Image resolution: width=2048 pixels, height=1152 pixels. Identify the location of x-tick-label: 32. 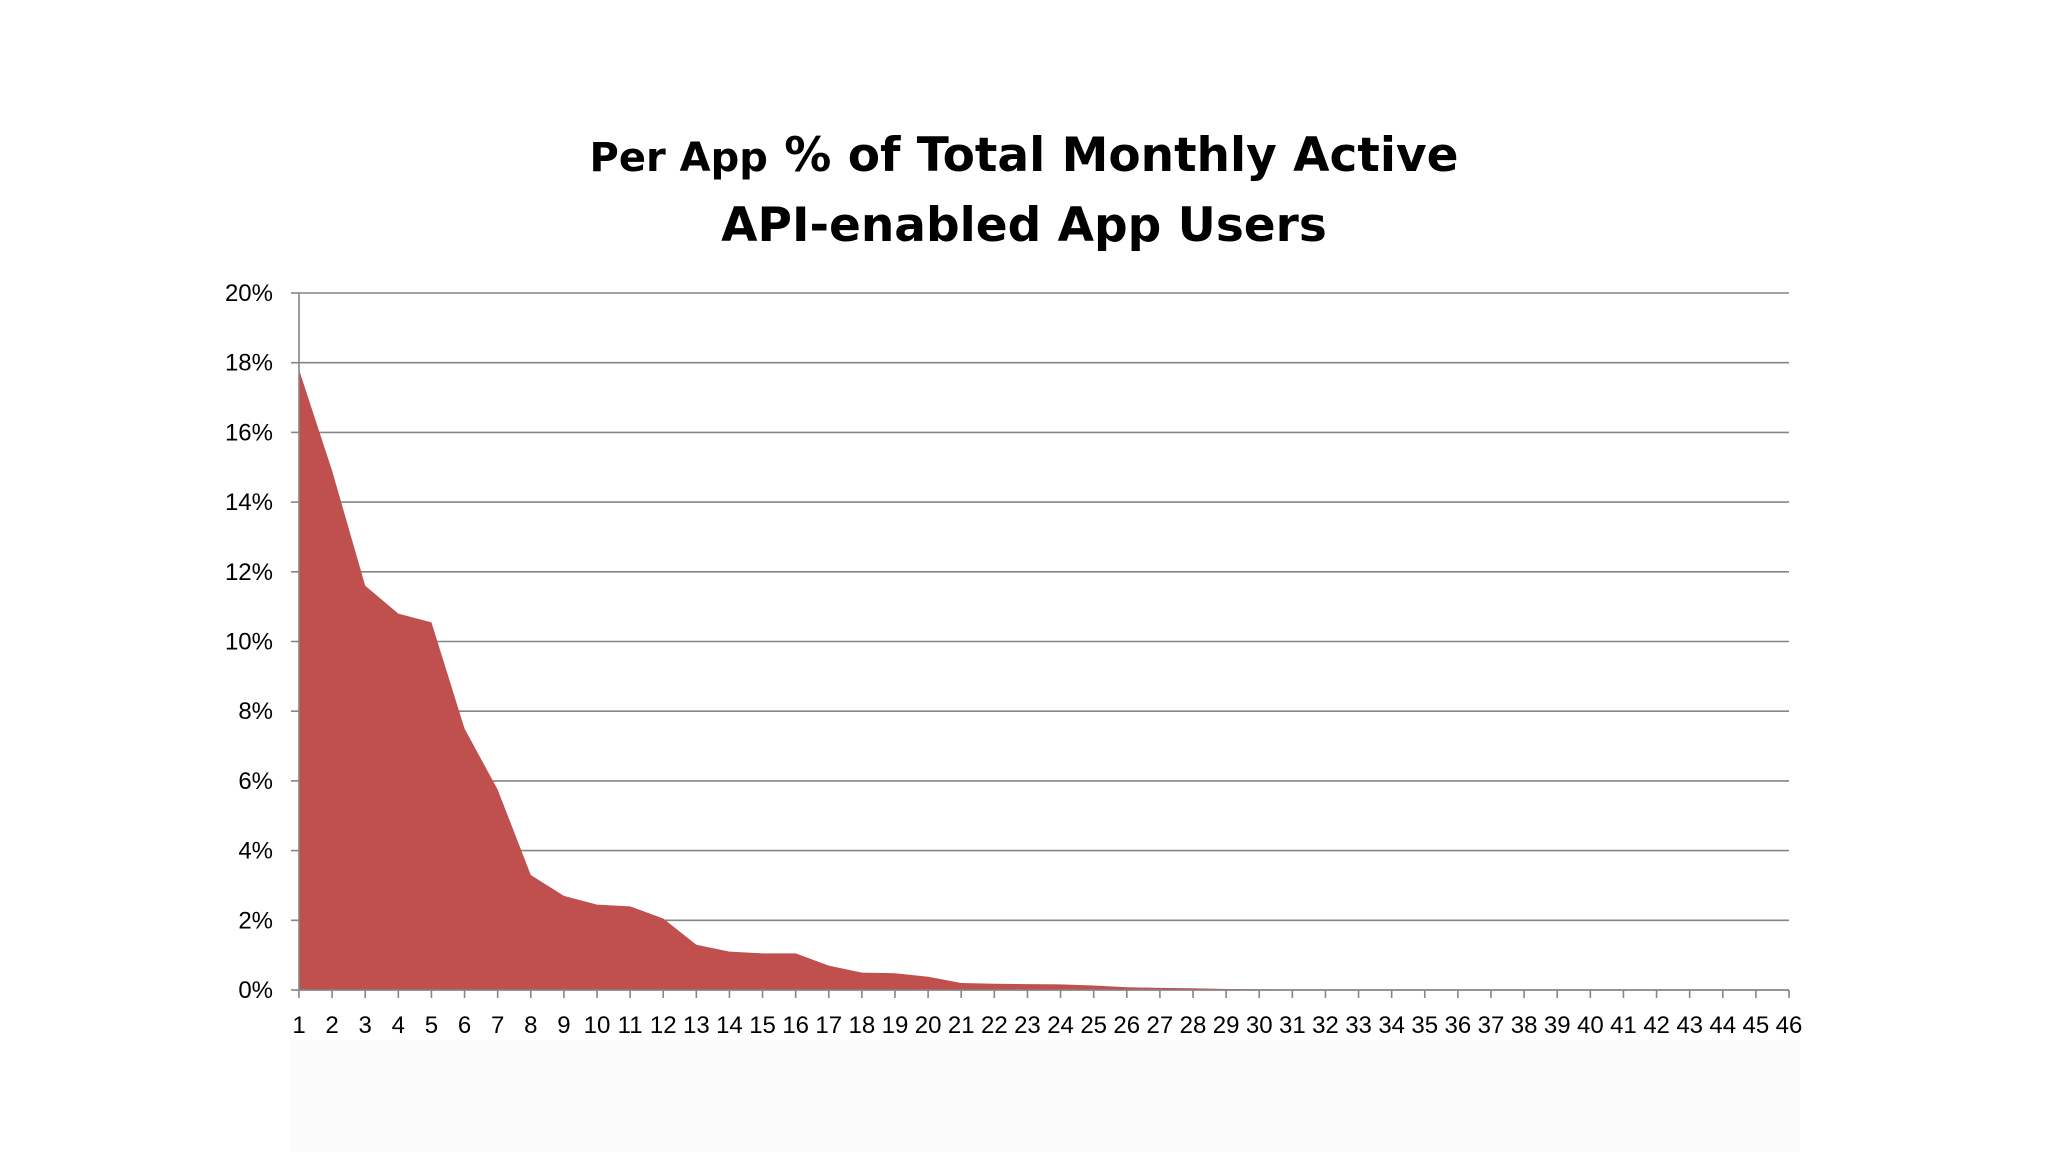
(1325, 1025).